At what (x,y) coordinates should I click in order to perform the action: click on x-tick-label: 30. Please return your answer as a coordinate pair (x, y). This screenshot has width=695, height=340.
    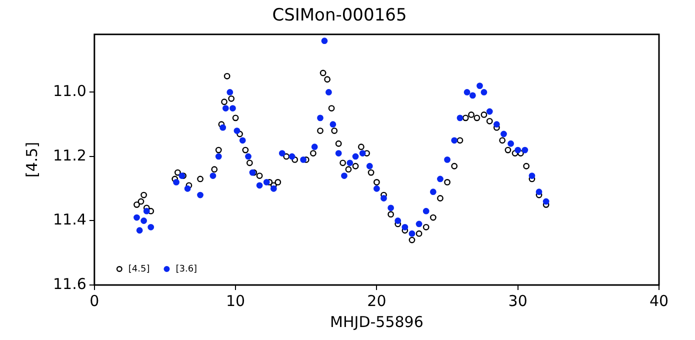
    Looking at the image, I should click on (518, 301).